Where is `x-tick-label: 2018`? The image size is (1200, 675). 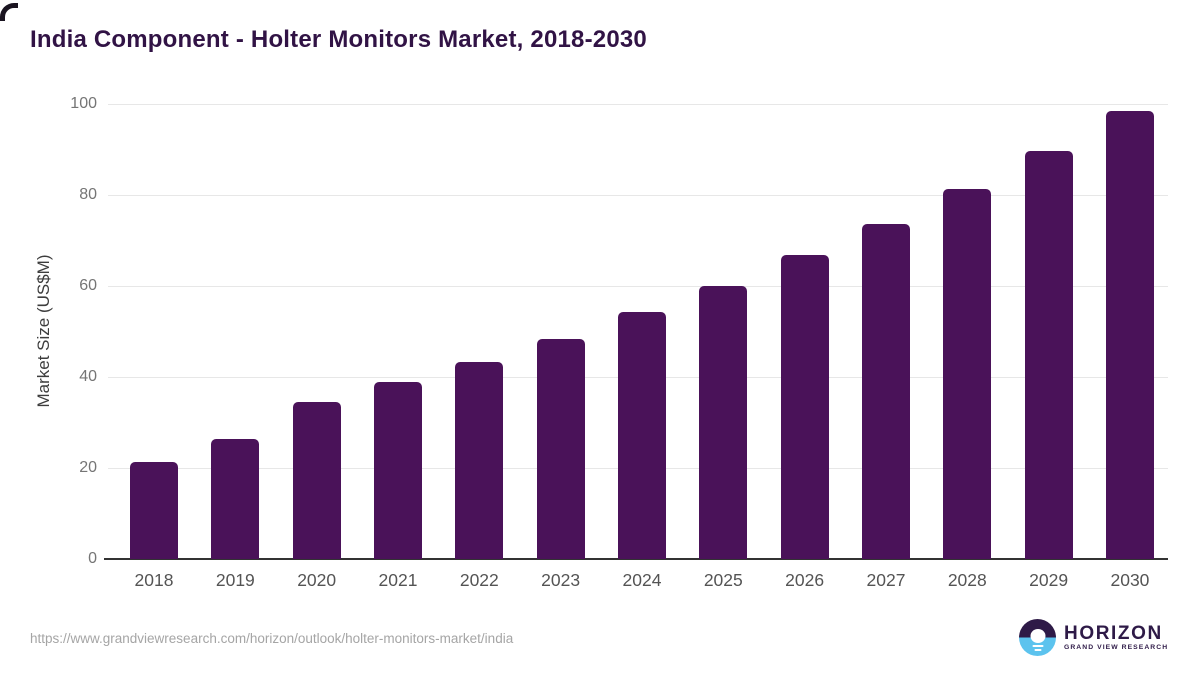
x-tick-label: 2018 is located at coordinates (154, 580).